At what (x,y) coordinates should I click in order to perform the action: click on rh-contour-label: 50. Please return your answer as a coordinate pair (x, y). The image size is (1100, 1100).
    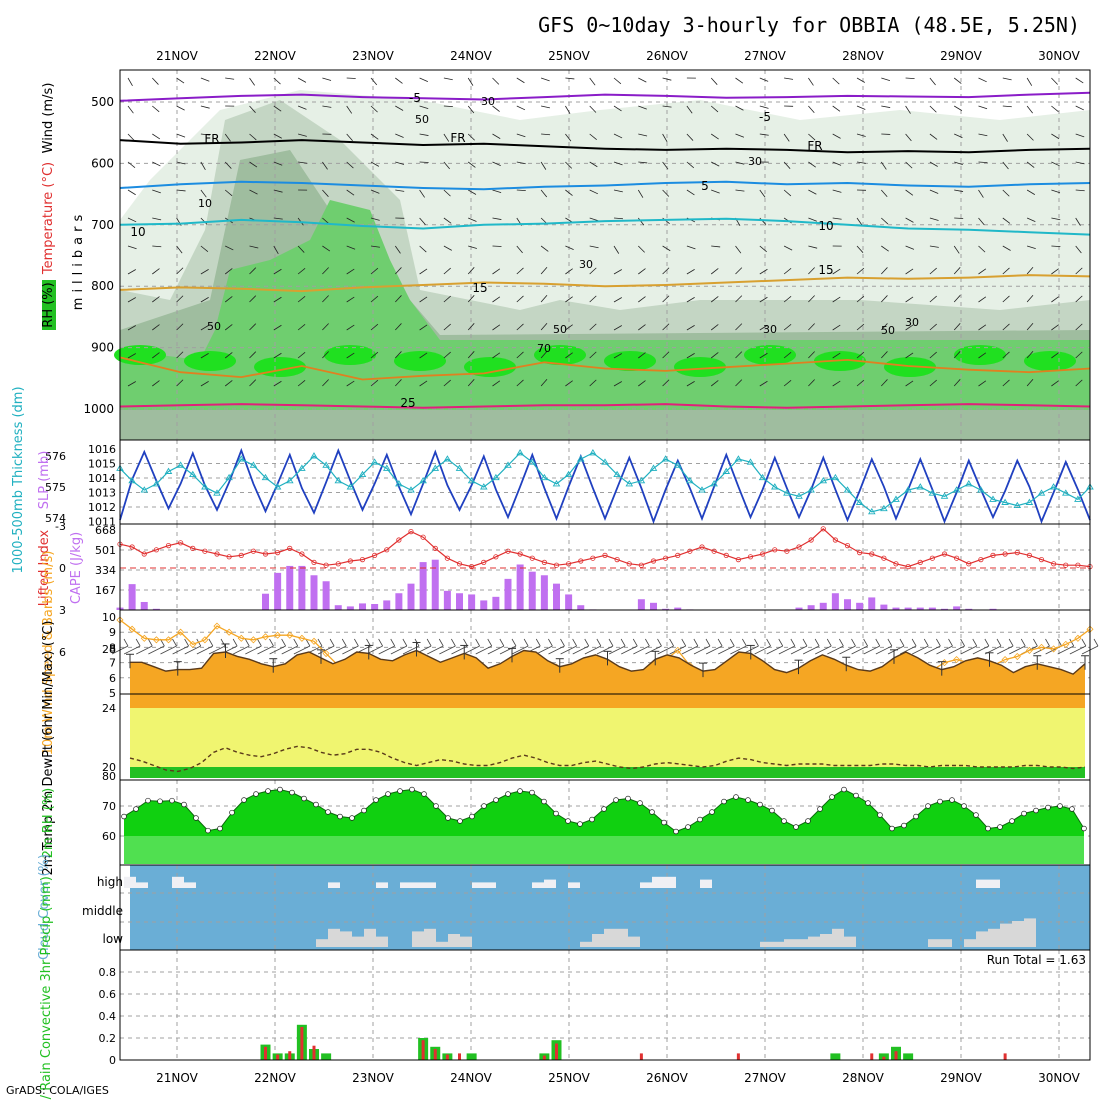
    Looking at the image, I should click on (560, 329).